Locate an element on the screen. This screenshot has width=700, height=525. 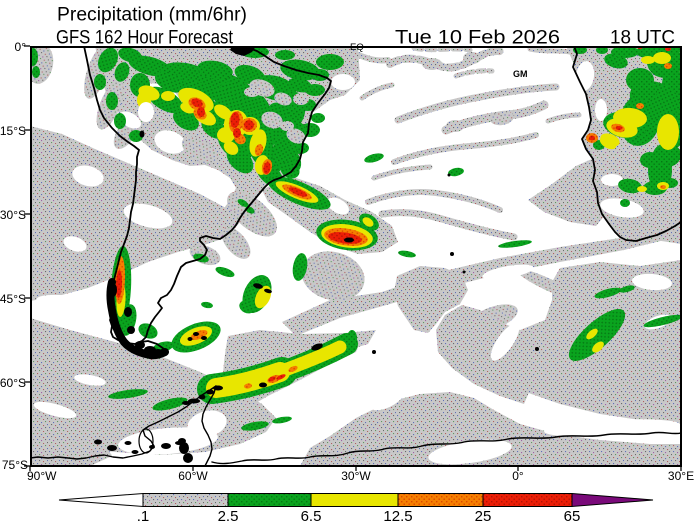
svg-text: 60°W is located at coordinates (193, 476).